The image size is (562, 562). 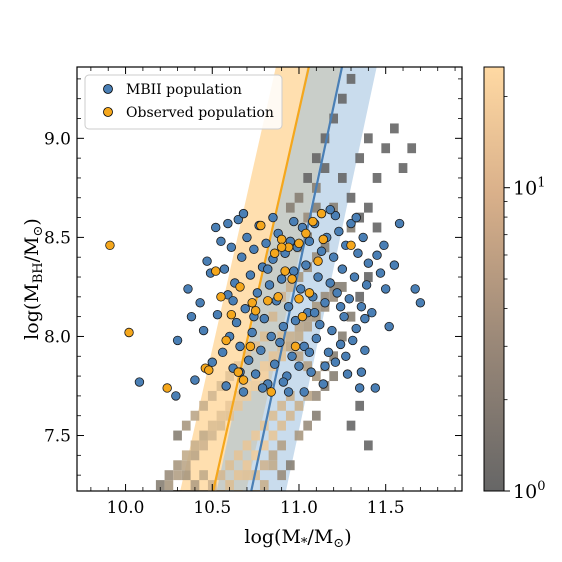 What do you see at coordinates (212, 508) in the screenshot?
I see `x-tick-label: 10.5` at bounding box center [212, 508].